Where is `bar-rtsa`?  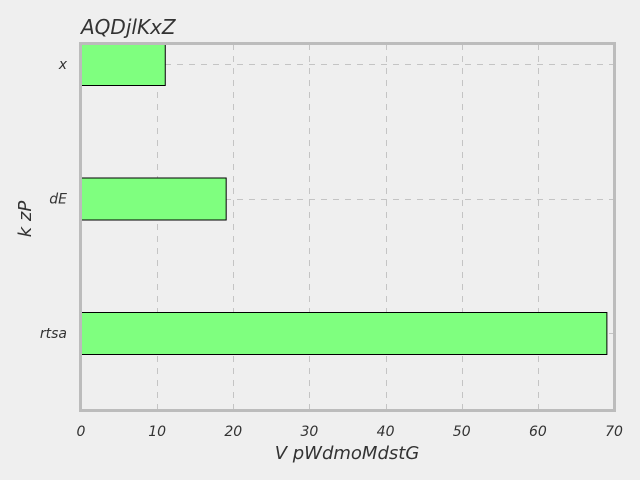
bar-rtsa is located at coordinates (344, 333).